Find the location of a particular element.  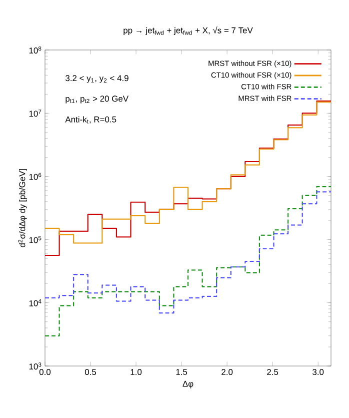

x-tick-label: 3.0 is located at coordinates (318, 372).